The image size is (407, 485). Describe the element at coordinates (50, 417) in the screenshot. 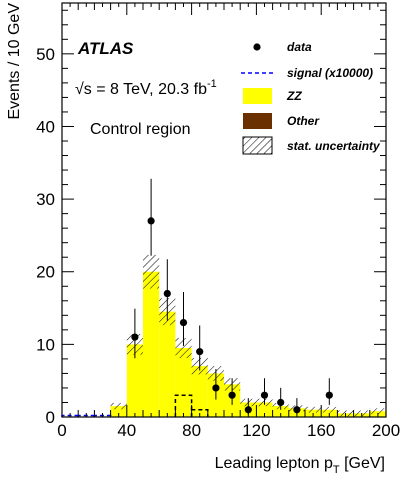

I see `y-tick-label: 0` at that location.